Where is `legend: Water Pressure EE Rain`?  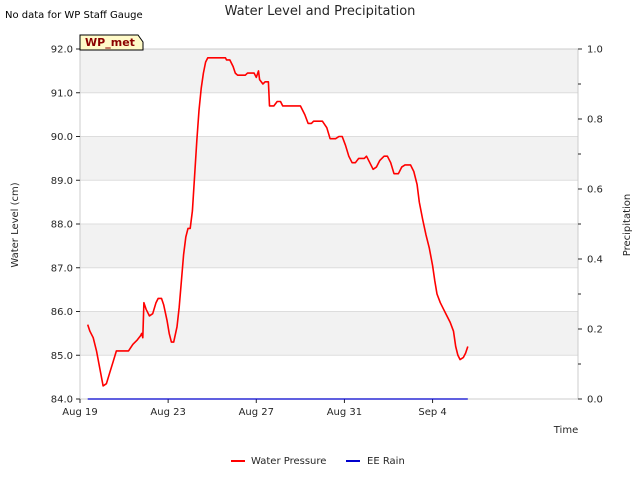 legend: Water Pressure EE Rain is located at coordinates (318, 461).